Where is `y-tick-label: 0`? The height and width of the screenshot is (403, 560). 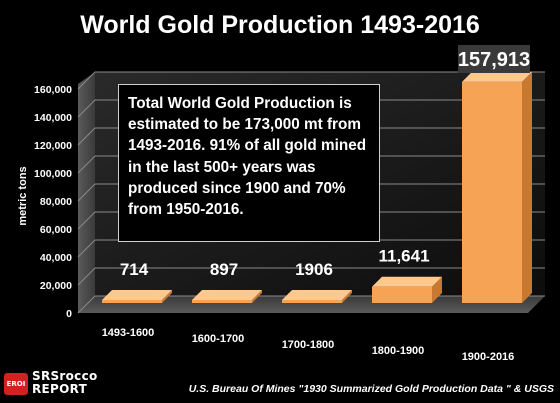
y-tick-label: 0 is located at coordinates (69, 314).